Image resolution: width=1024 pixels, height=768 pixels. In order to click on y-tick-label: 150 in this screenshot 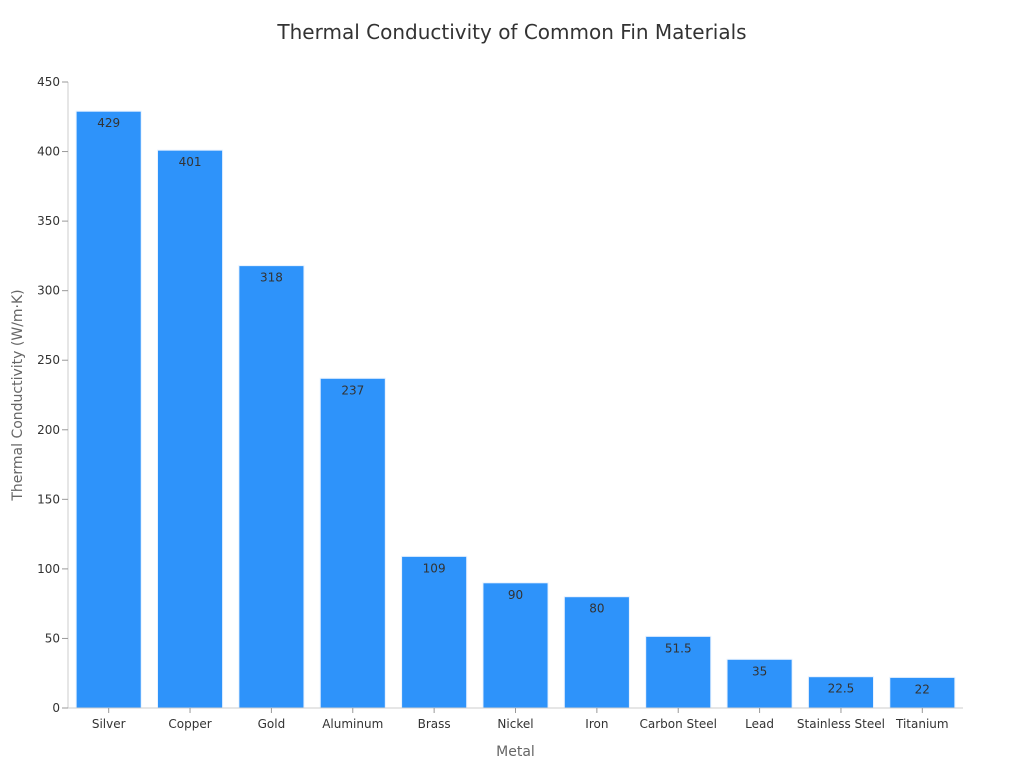, I will do `click(48, 499)`.